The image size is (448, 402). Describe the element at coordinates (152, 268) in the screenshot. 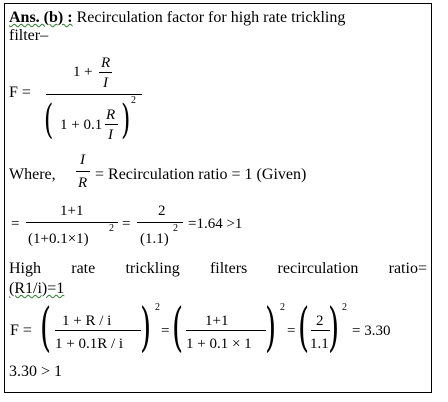

I see `para-word: trickling` at that location.